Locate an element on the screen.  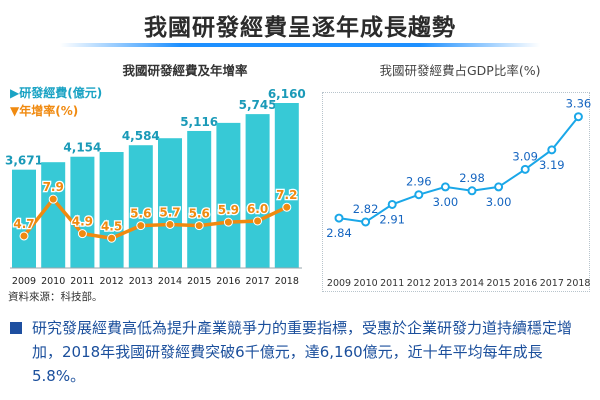
growth-value-label-2016: 5.9 is located at coordinates (228, 210).